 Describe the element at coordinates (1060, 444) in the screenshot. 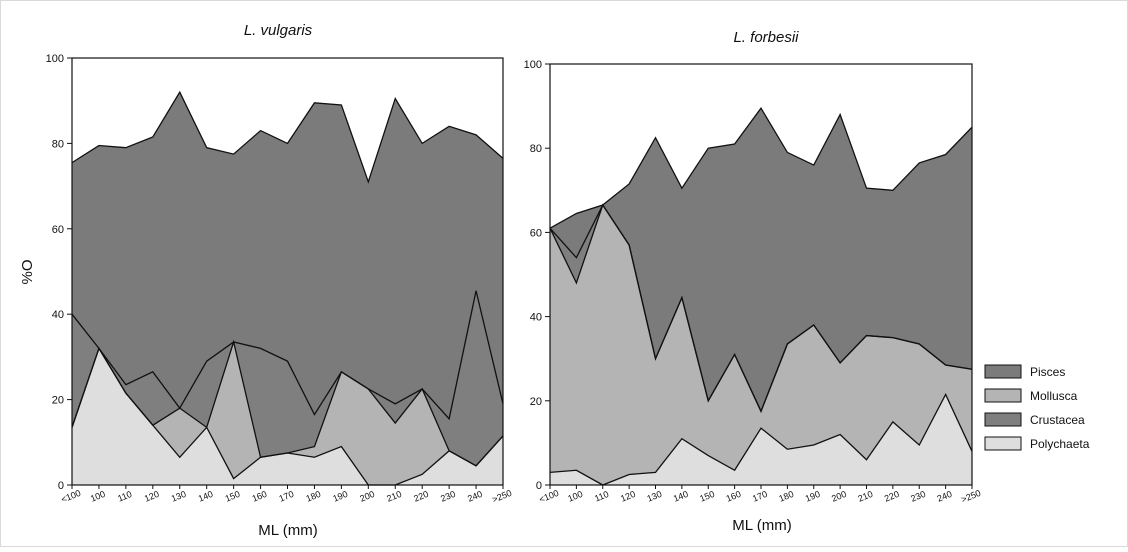

I see `legend-label: Polychaeta` at that location.